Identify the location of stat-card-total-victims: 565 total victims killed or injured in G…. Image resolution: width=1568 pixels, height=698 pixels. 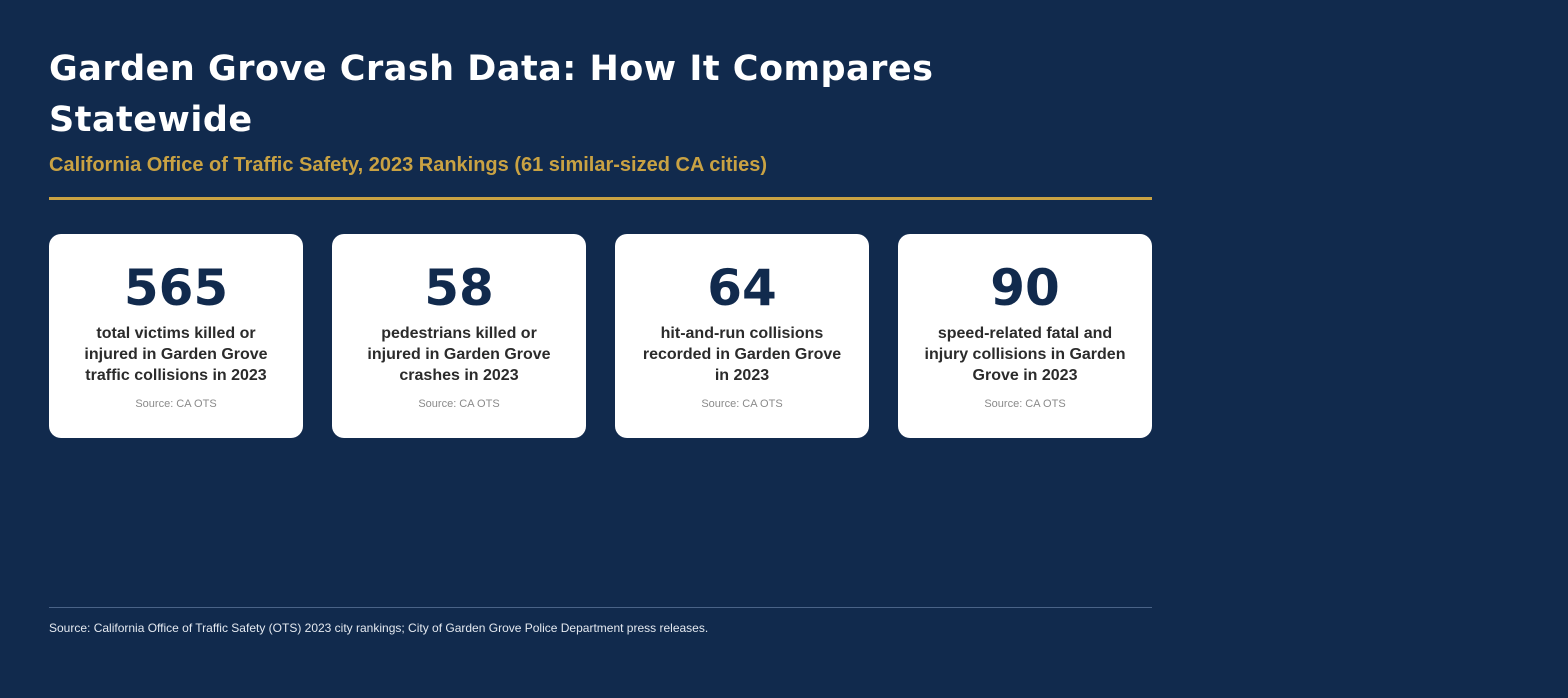
(176, 336).